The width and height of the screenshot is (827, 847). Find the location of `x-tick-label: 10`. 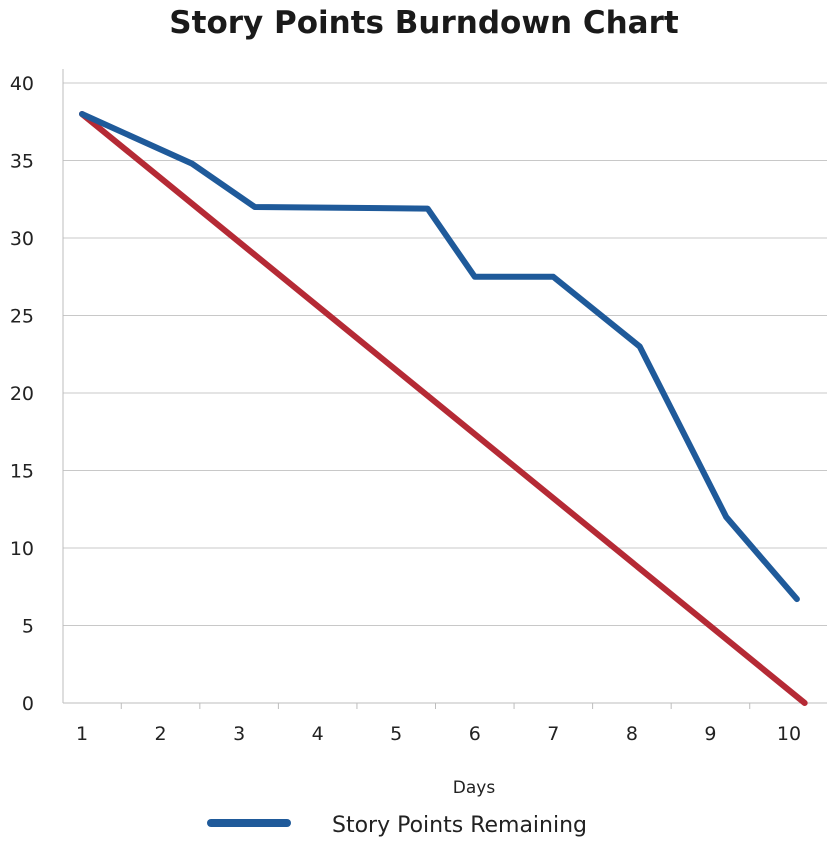

x-tick-label: 10 is located at coordinates (789, 734).